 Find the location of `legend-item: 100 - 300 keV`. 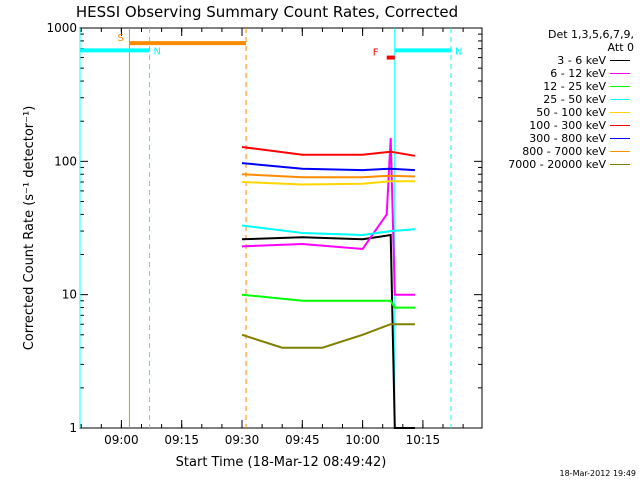

legend-item: 100 - 300 keV is located at coordinates (554, 125).